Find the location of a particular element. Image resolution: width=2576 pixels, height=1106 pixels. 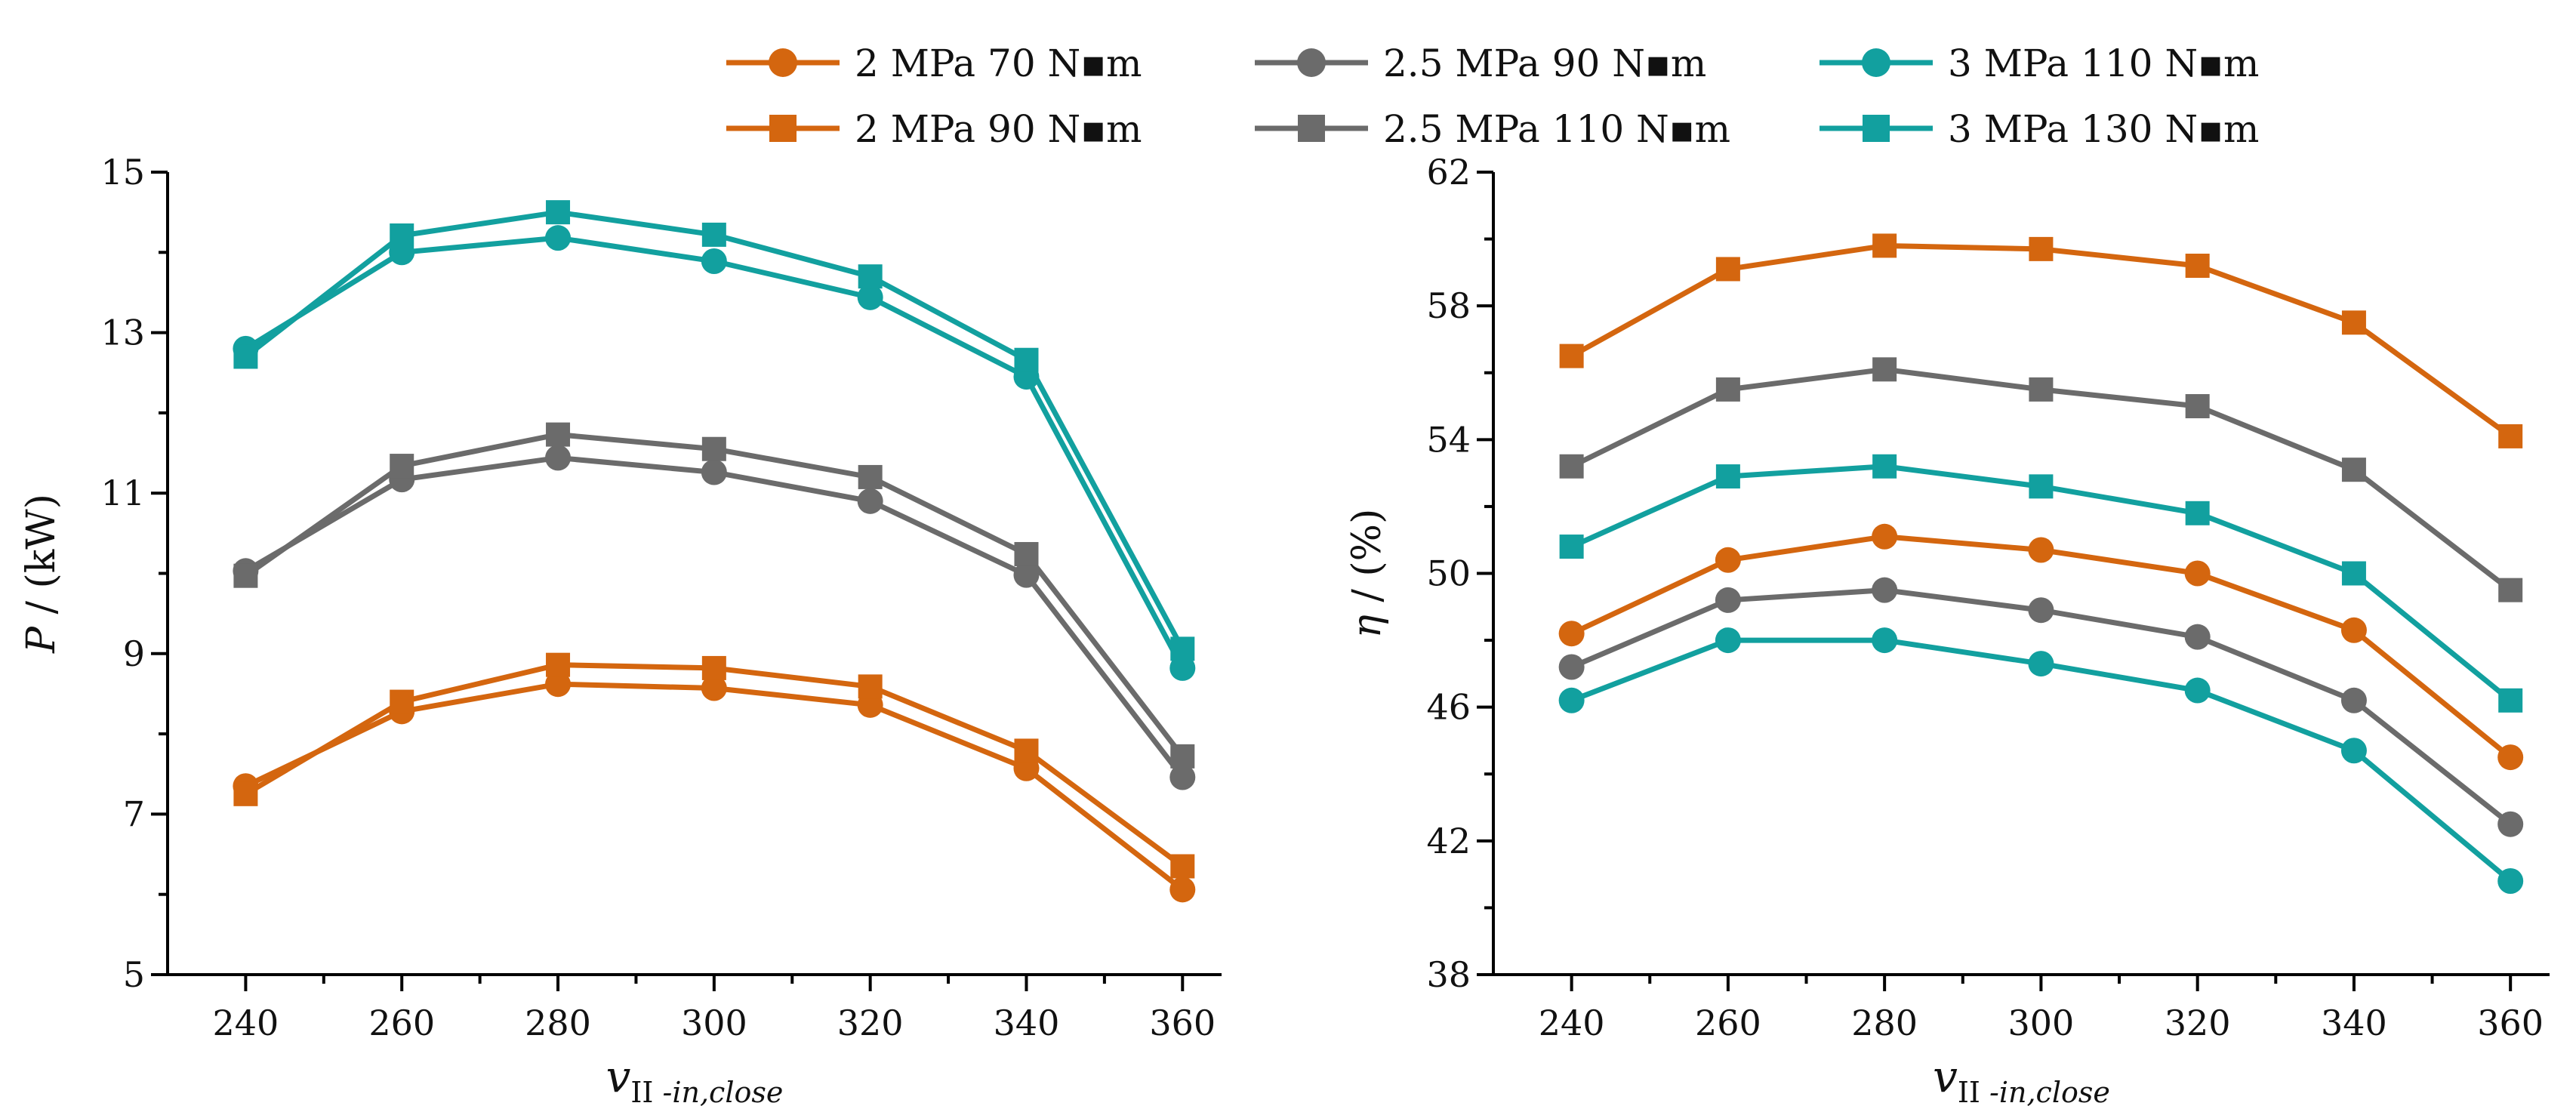

y-tick-label: 62 is located at coordinates (1448, 172).